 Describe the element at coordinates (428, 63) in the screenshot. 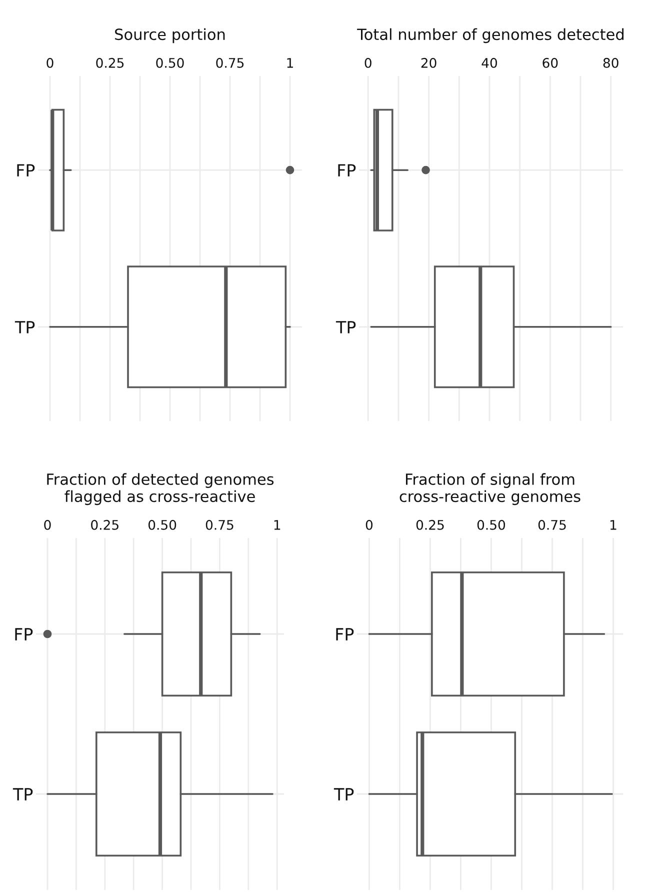

I see `x-tick-label: 20` at that location.